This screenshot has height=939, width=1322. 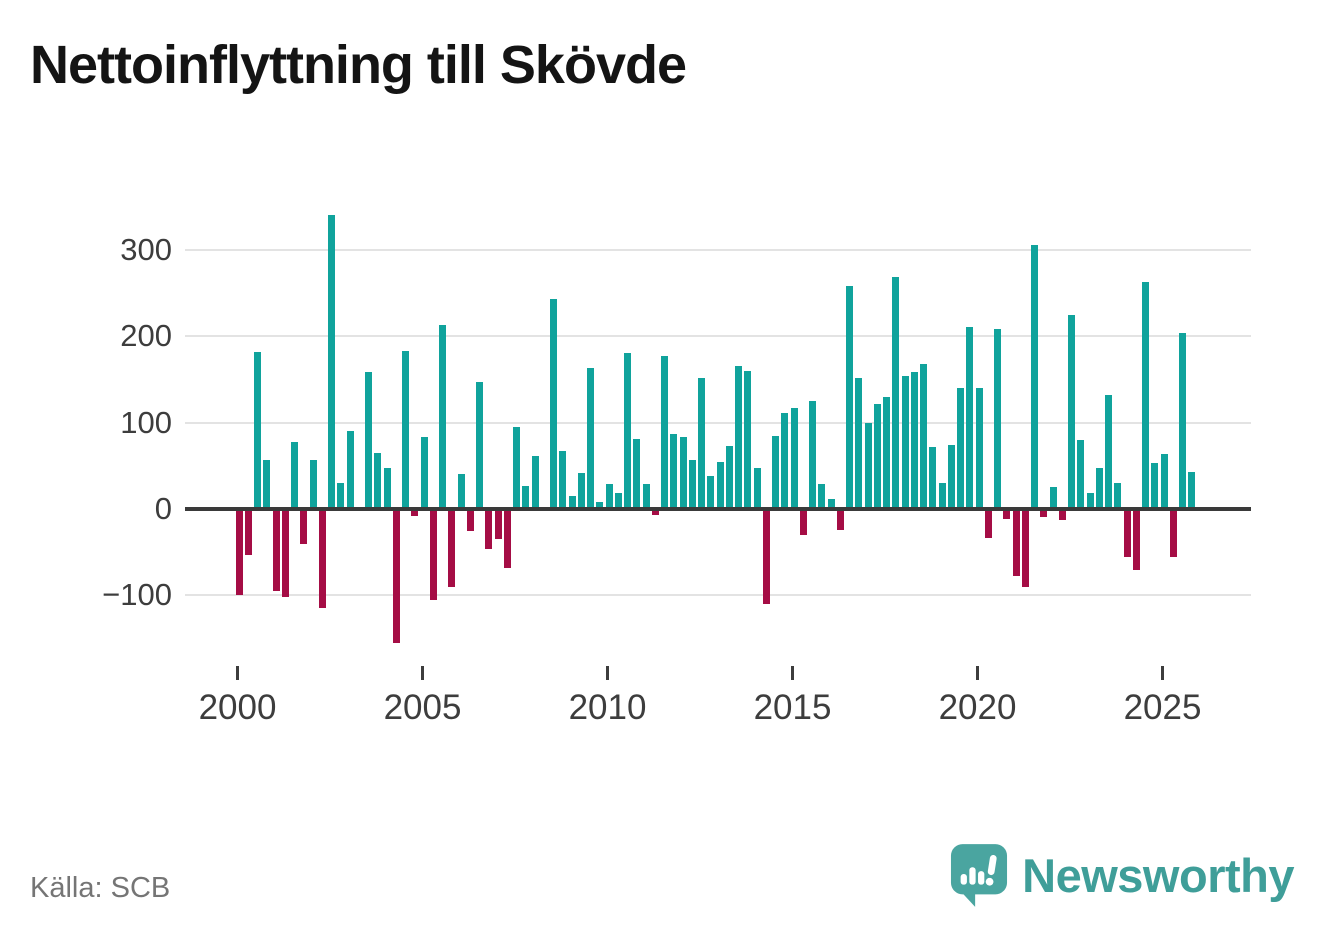 I want to click on bar-2018Q4, so click(x=933, y=477).